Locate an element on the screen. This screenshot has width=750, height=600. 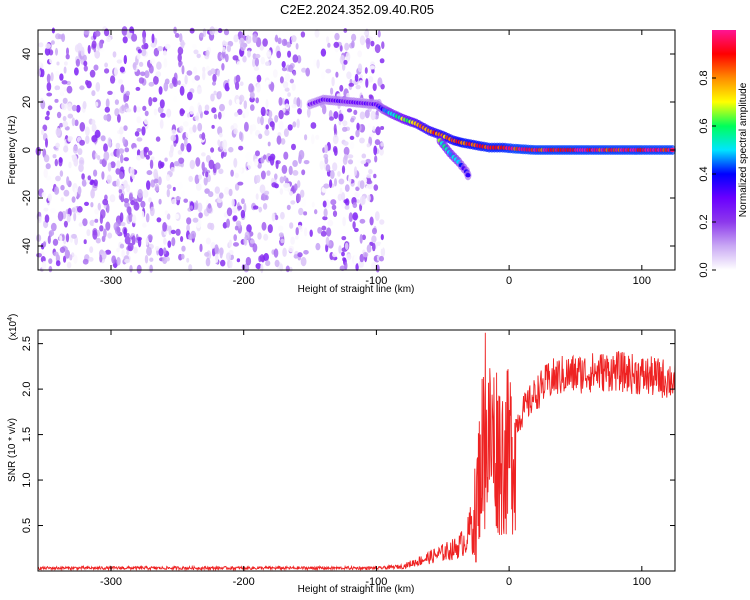
colorbar-ticks: 0.0 0.2 0.4 0.6 0.8 is located at coordinates (707, 174).